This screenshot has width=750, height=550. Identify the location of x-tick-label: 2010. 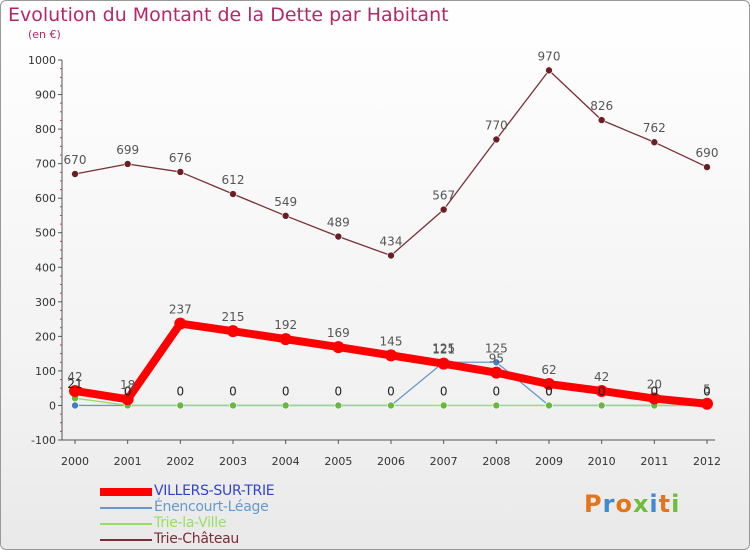
(602, 461).